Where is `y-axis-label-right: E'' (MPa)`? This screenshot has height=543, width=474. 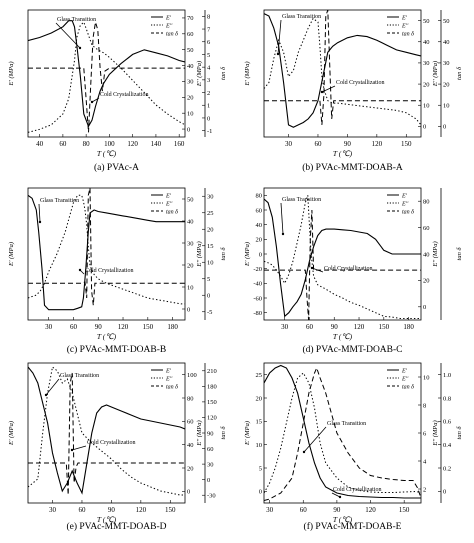 y-axis-label-right: E'' (MPa) is located at coordinates (435, 254).